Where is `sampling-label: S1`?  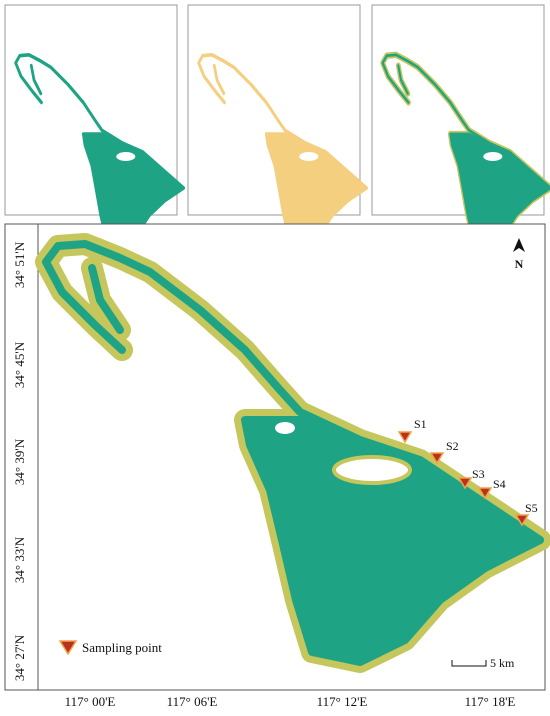
sampling-label: S1 is located at coordinates (420, 424).